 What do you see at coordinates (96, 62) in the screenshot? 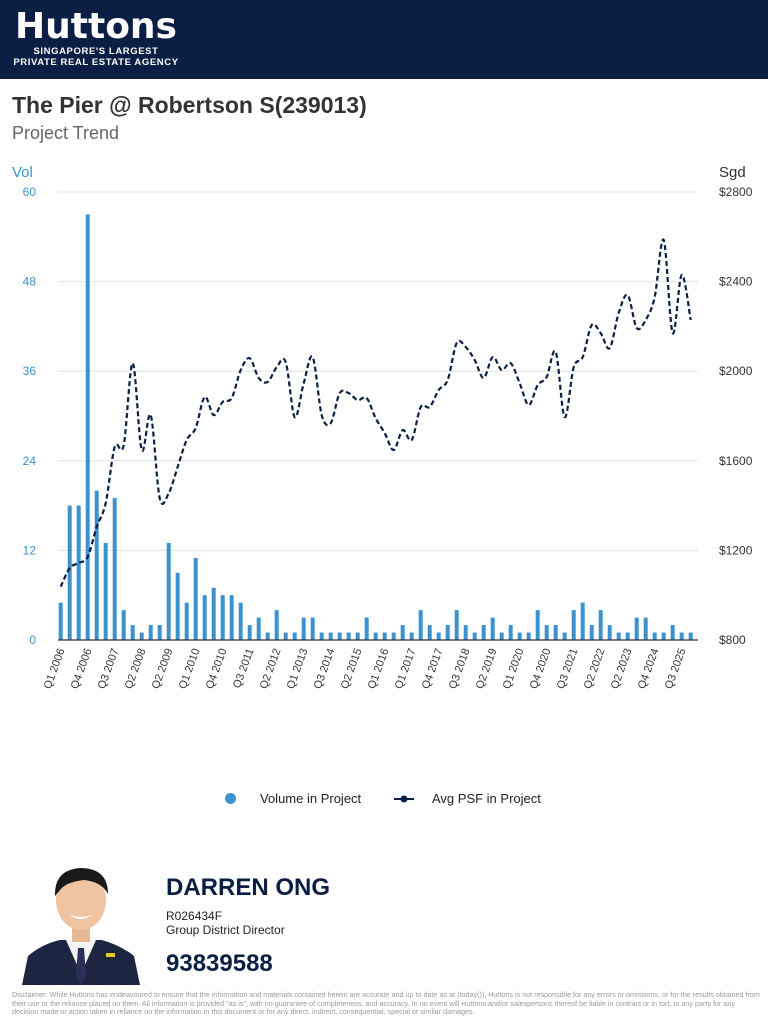
I see `logo-tagline-2: PRIVATE REAL ESTATE AGENCY` at bounding box center [96, 62].